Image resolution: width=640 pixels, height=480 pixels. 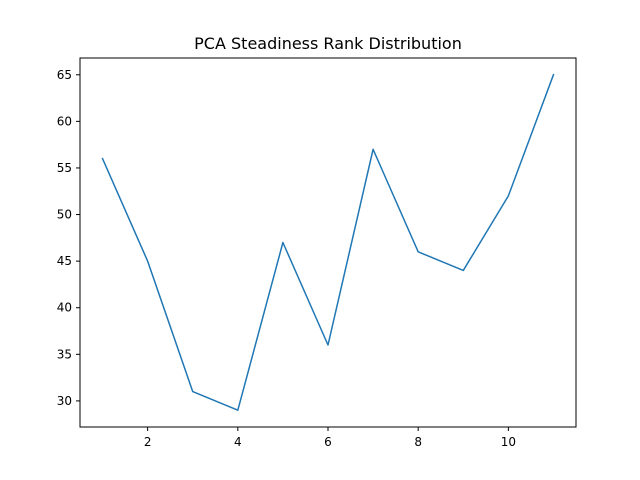 What do you see at coordinates (64, 121) in the screenshot?
I see `y-tick-label: 60` at bounding box center [64, 121].